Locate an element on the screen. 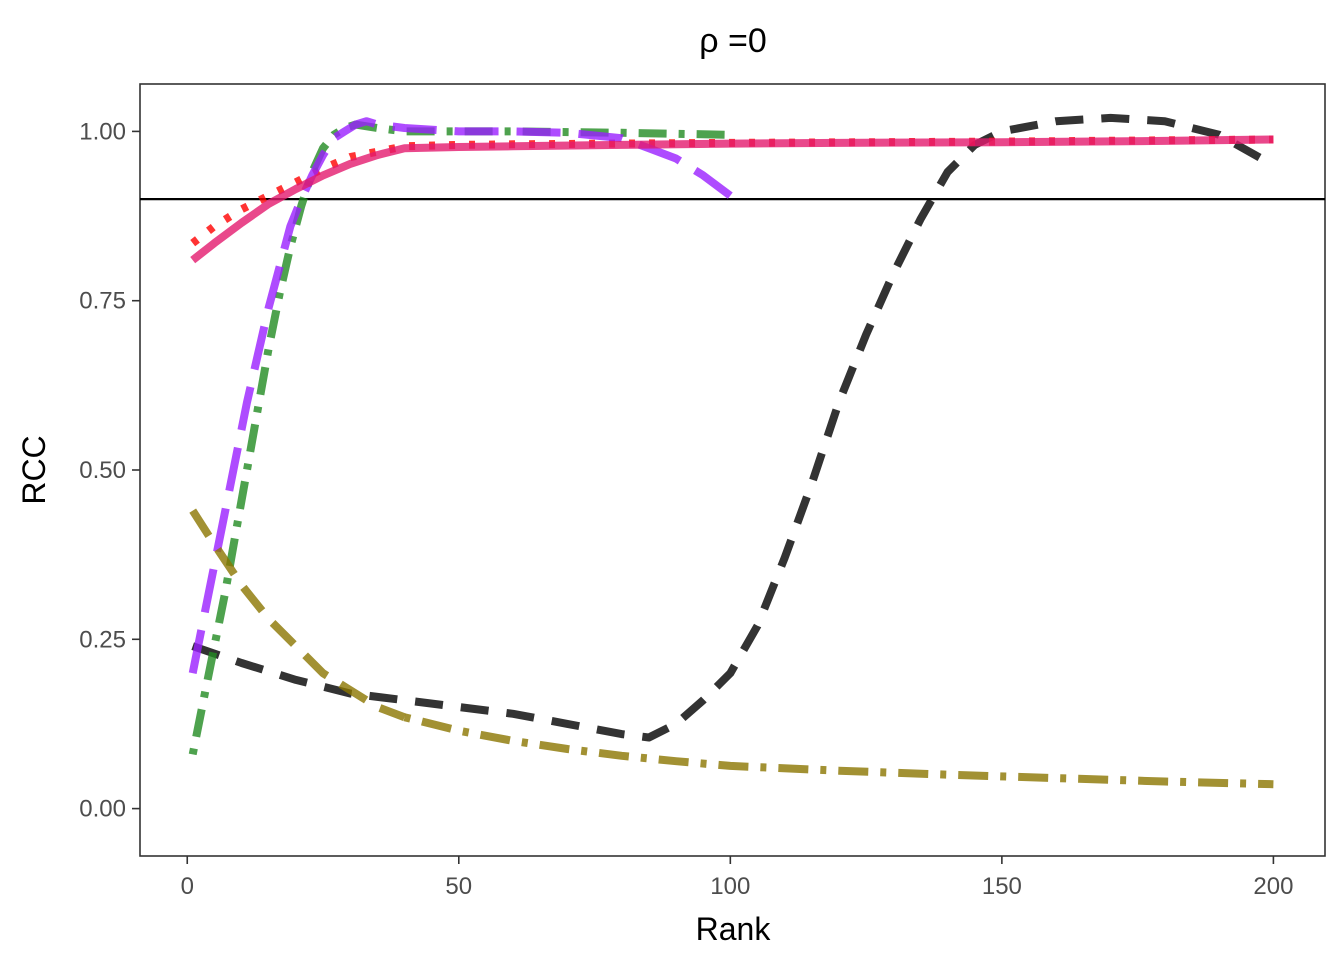 This screenshot has height=960, width=1344. y-tick-label: 0.25 is located at coordinates (102, 639).